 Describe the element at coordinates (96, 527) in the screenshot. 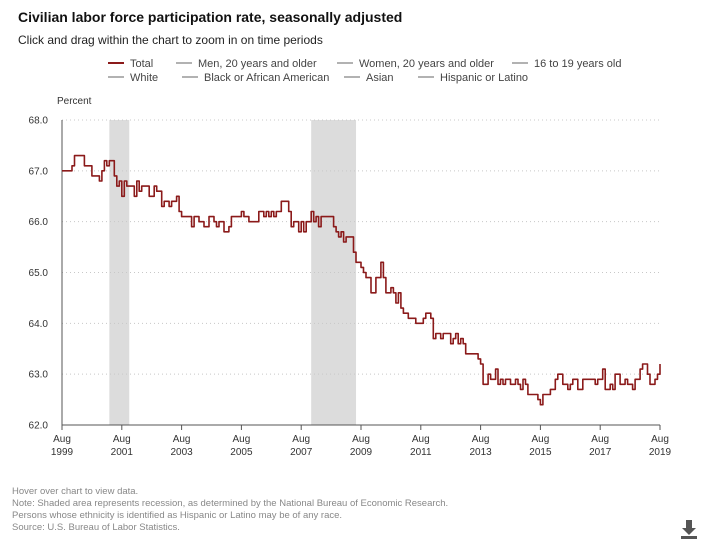

I see `source-note: Source: U.S. Bureau of Labor Statistics.` at that location.